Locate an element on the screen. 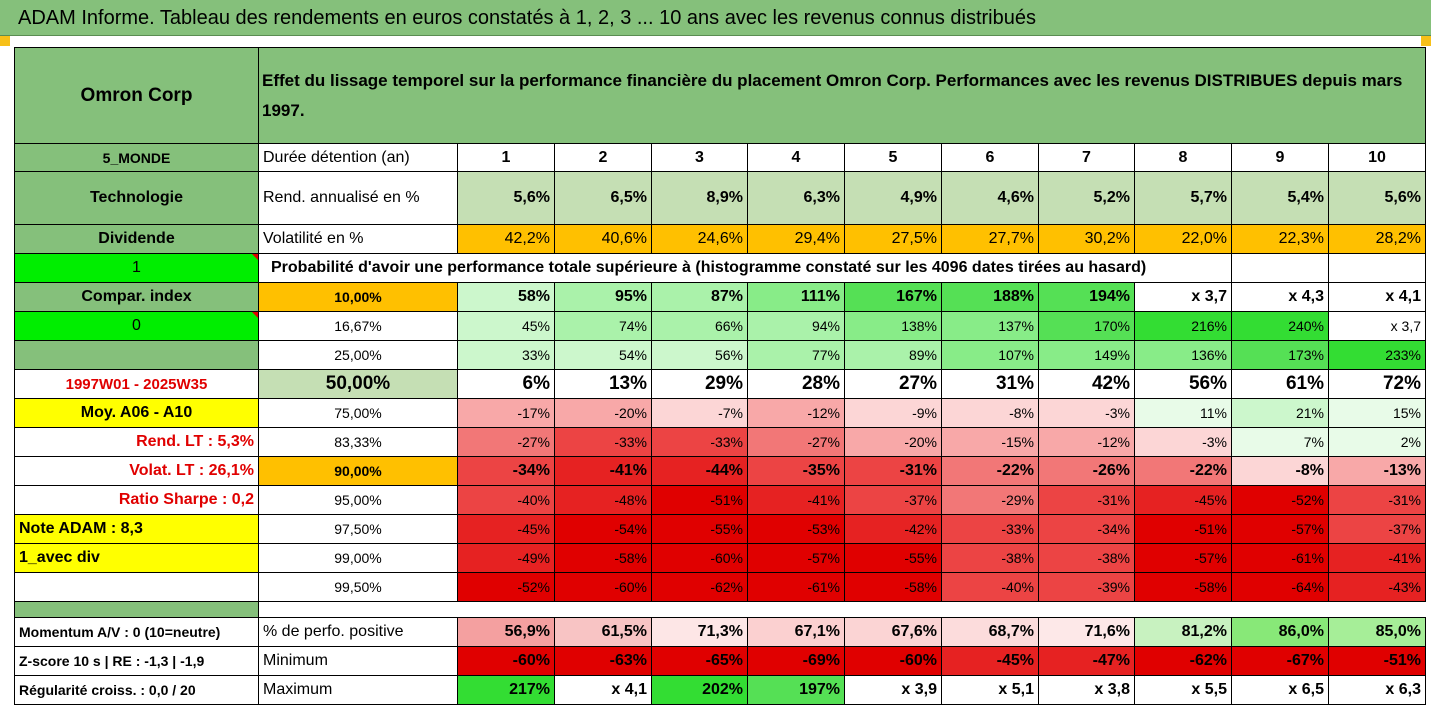 The image size is (1431, 718). threshold-cell: 97,50% is located at coordinates (358, 529).